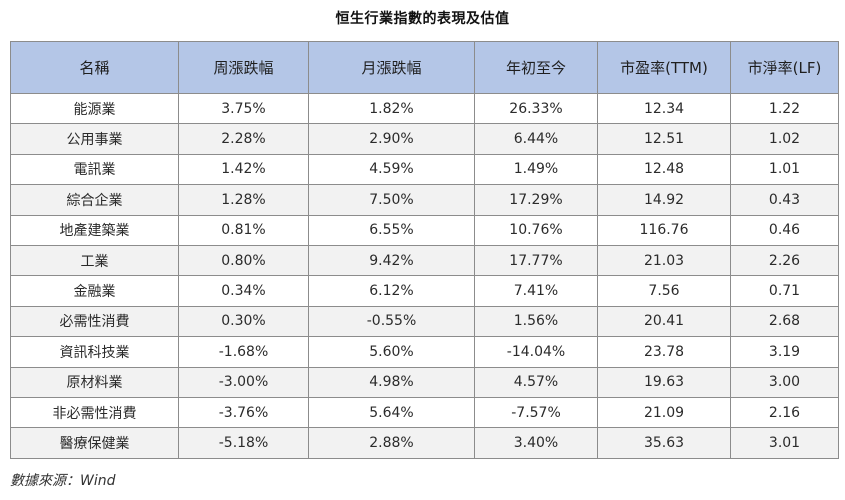 The width and height of the screenshot is (845, 500). What do you see at coordinates (536, 382) in the screenshot?
I see `cell-ytd: 4.57%` at bounding box center [536, 382].